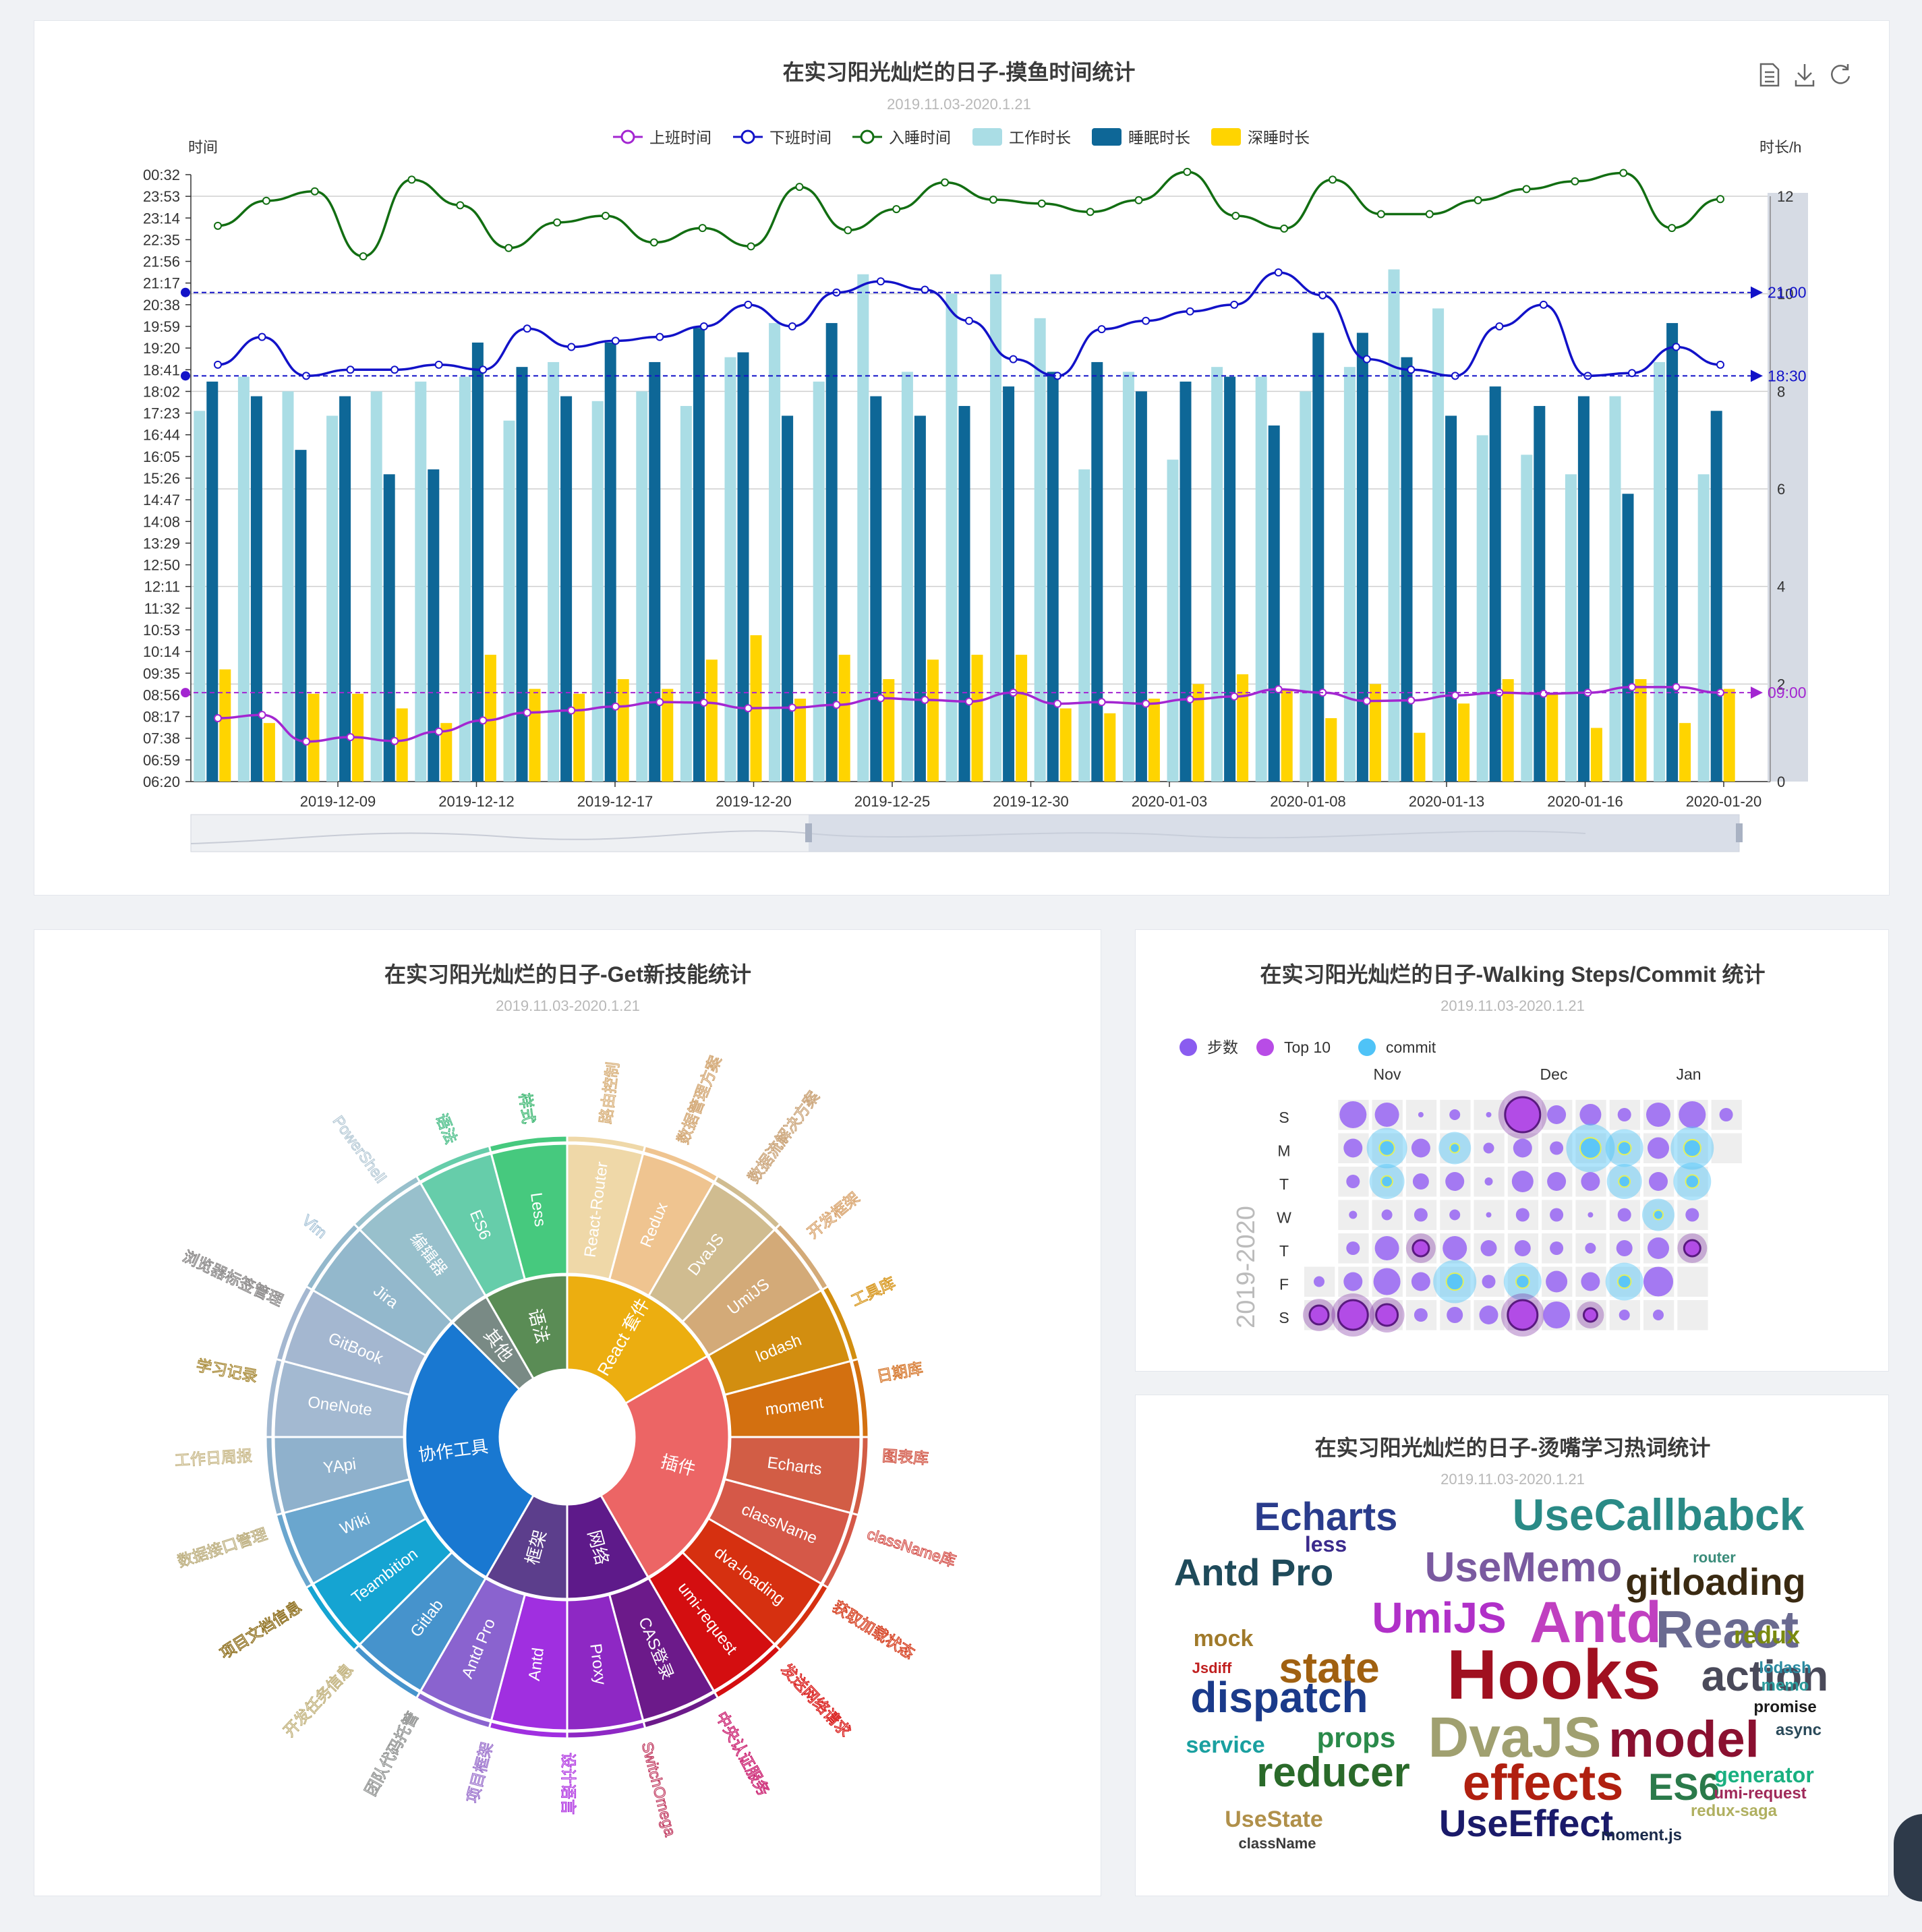 The height and width of the screenshot is (1932, 1922). What do you see at coordinates (1293, 1047) in the screenshot?
I see `legend-item: Top 10` at bounding box center [1293, 1047].